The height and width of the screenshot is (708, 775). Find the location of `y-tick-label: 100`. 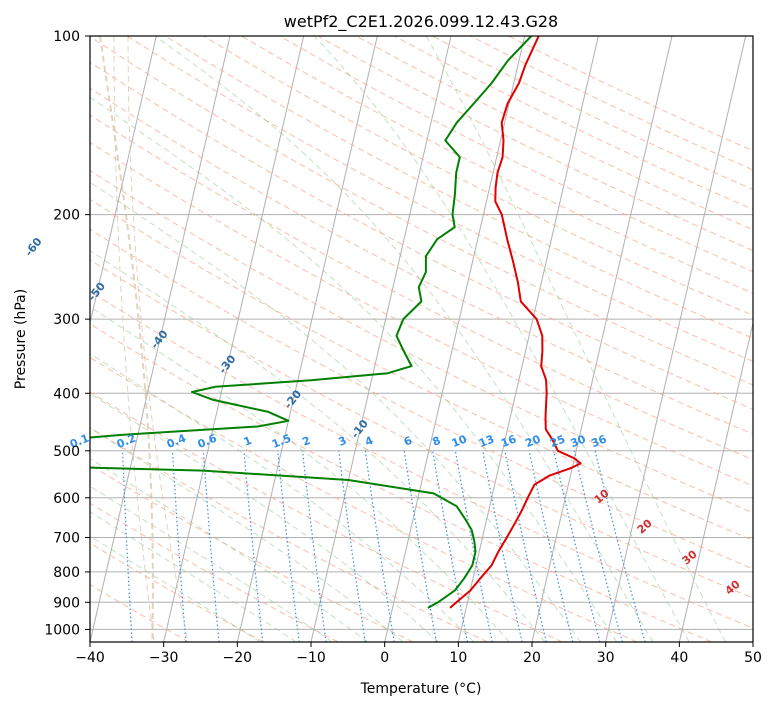

y-tick-label: 100 is located at coordinates (66, 37).